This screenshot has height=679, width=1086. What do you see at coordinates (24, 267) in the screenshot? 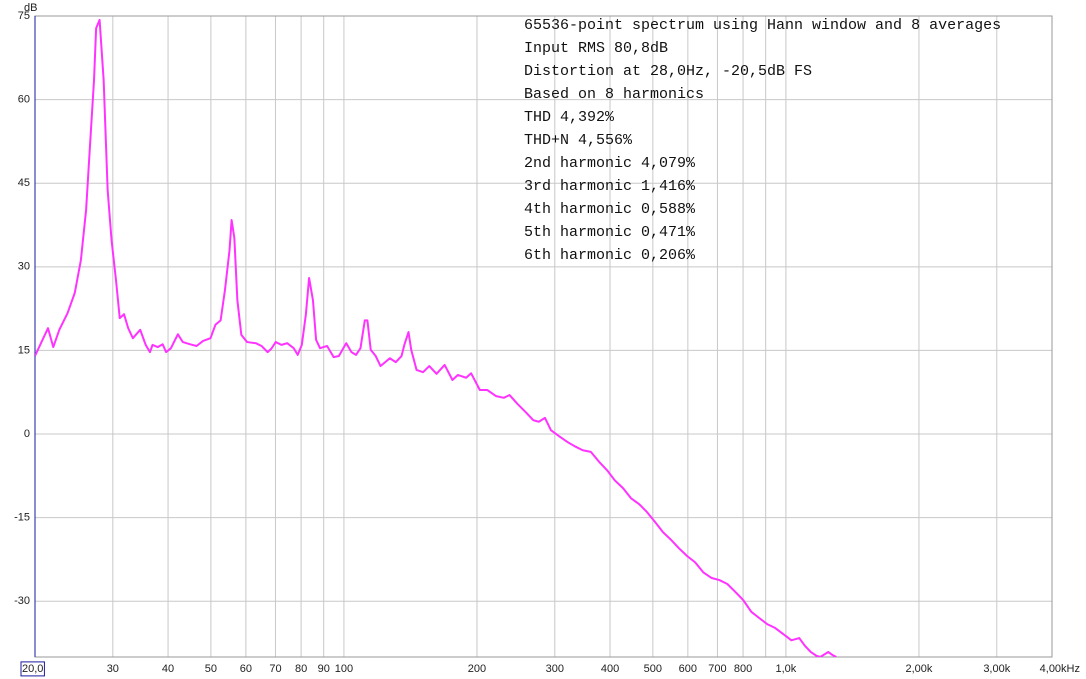
I see `y-tick-label: 30` at bounding box center [24, 267].